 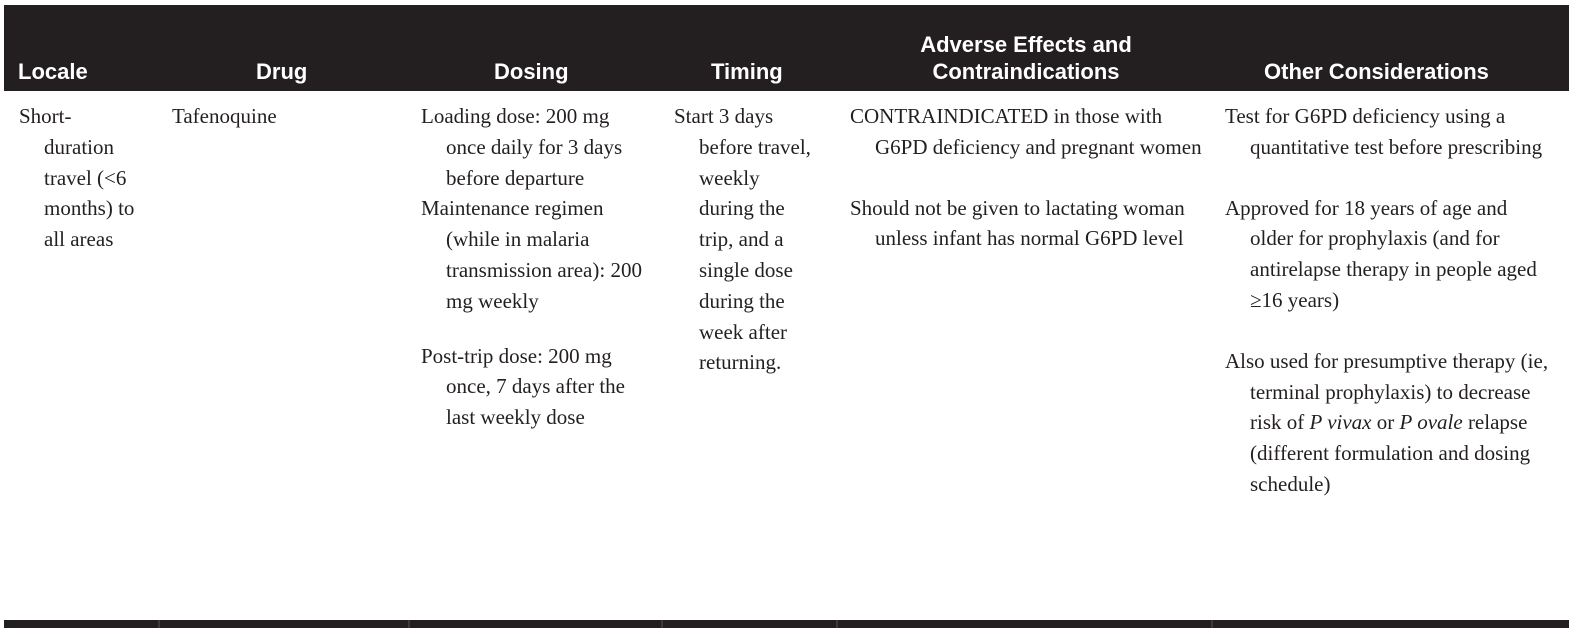 What do you see at coordinates (1376, 71) in the screenshot?
I see `header-other-considerations: Other Considerations` at bounding box center [1376, 71].